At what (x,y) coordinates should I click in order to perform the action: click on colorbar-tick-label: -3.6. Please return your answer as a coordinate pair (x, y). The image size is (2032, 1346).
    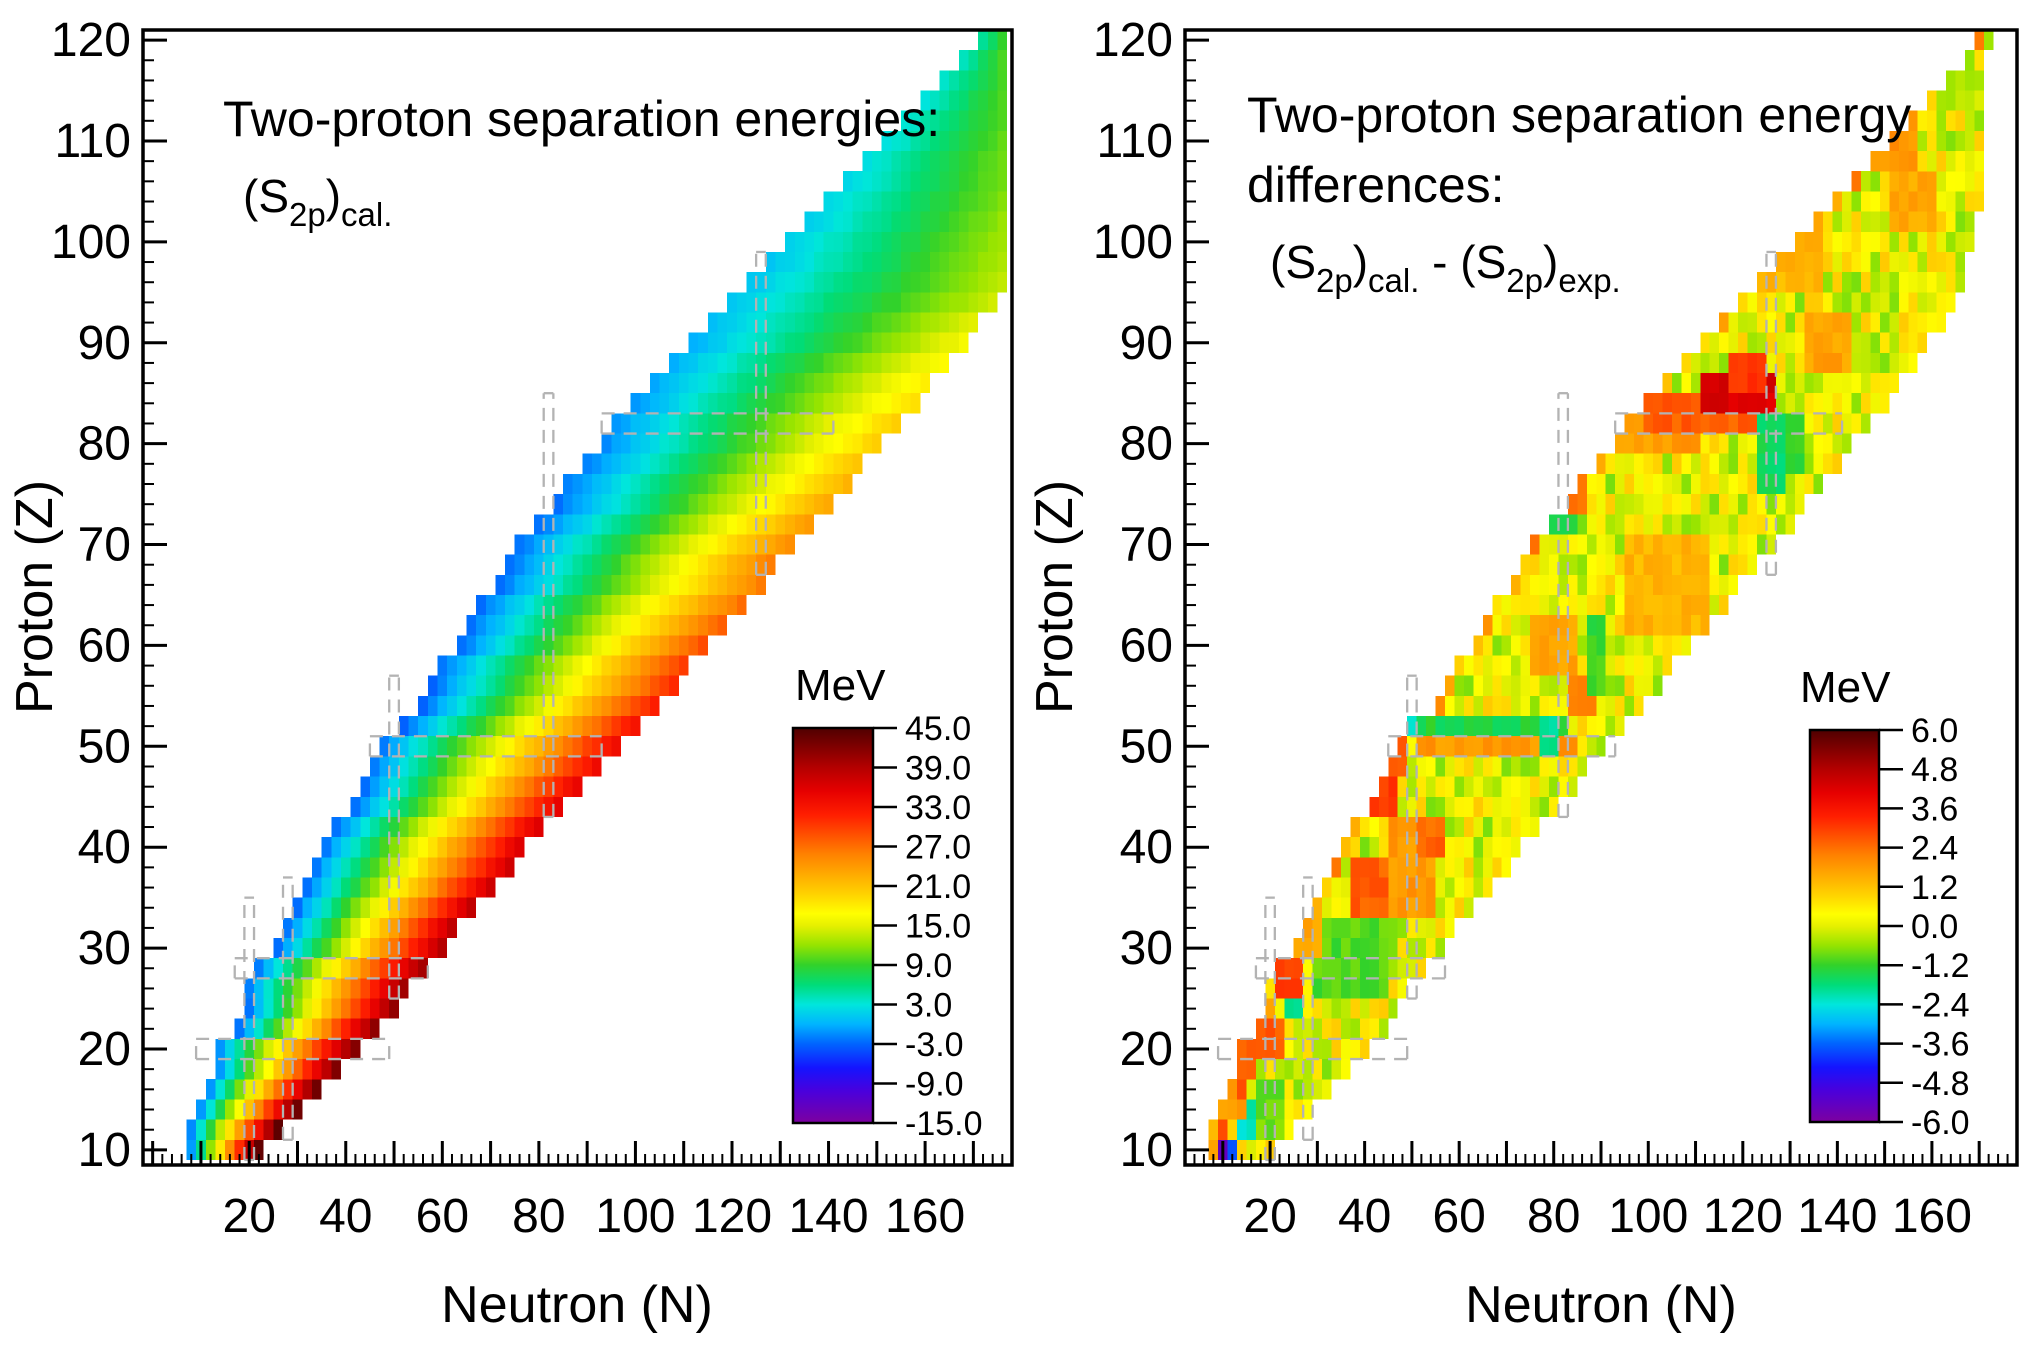
    Looking at the image, I should click on (1940, 1045).